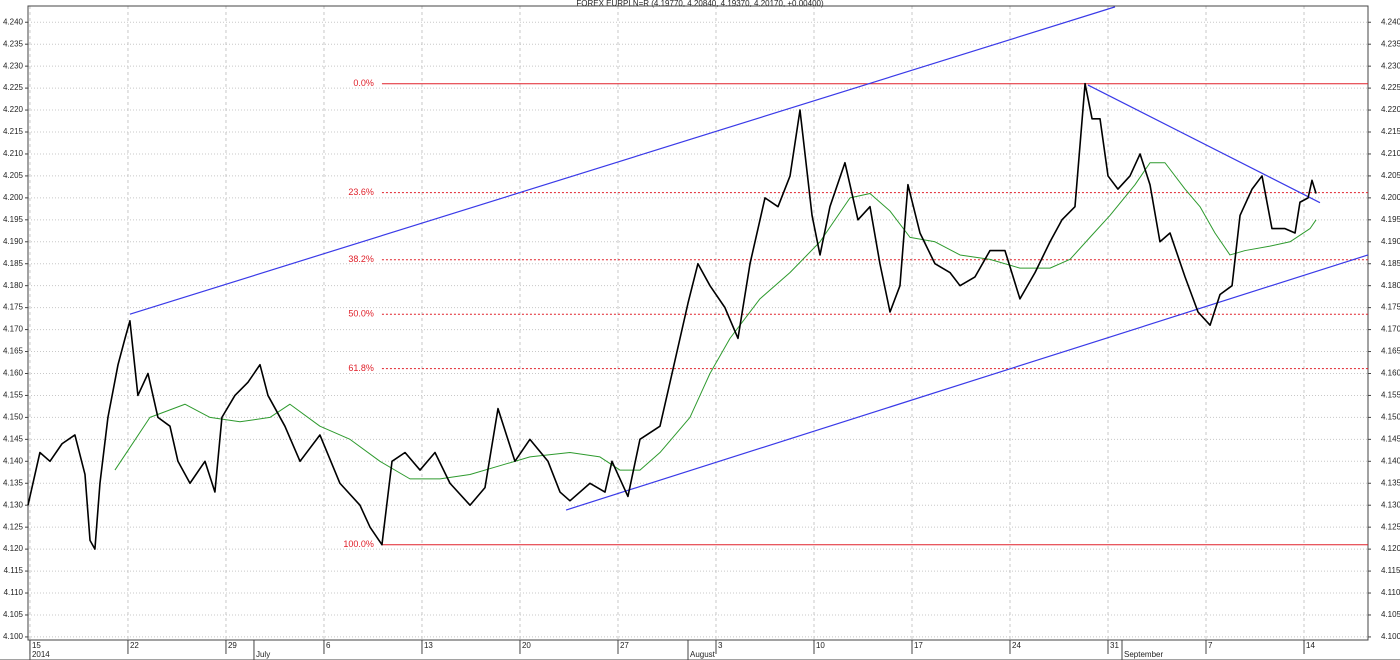  What do you see at coordinates (1210, 645) in the screenshot?
I see `x-tick-label: 7` at bounding box center [1210, 645].